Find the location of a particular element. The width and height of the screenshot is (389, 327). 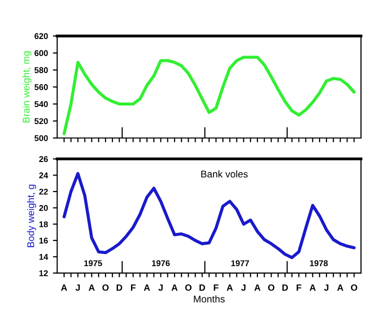

annotation: 1978 is located at coordinates (319, 263).